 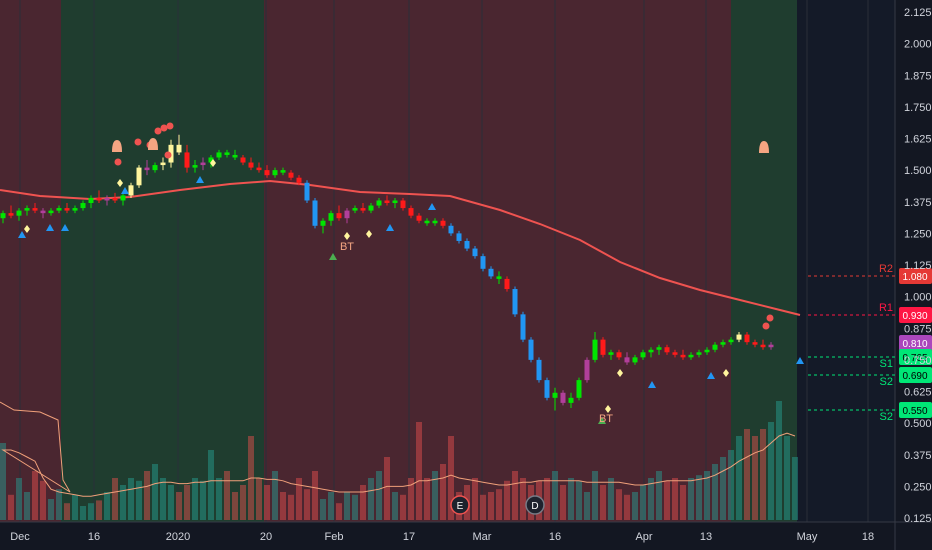 What do you see at coordinates (334, 537) in the screenshot?
I see `x-tick-label: Feb` at bounding box center [334, 537].